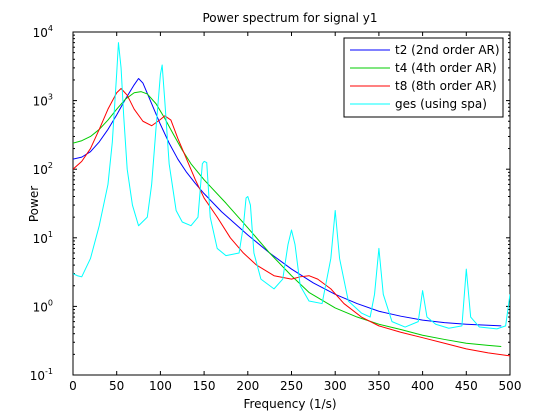  I want to click on y-axis-label: Power, so click(34, 204).